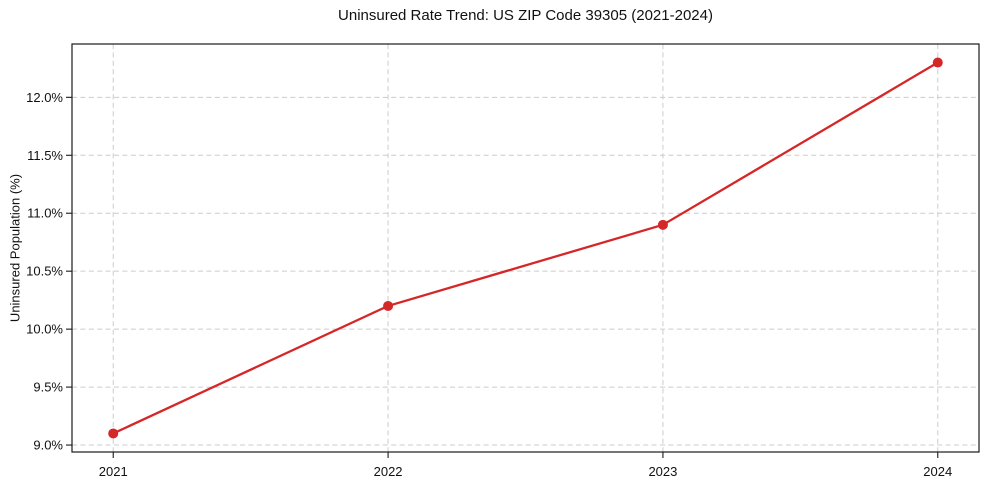 The width and height of the screenshot is (989, 490). I want to click on y-axis-tick-label: 10.5%, so click(44, 271).